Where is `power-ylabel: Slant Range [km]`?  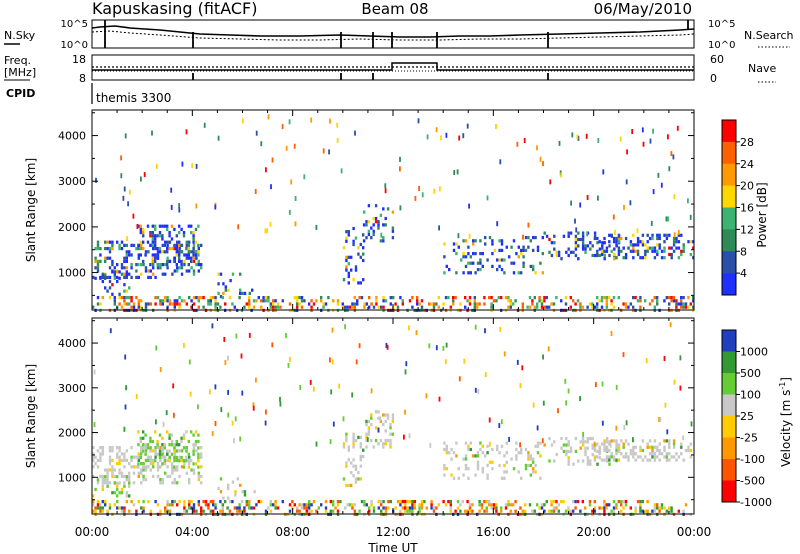 power-ylabel: Slant Range [km] is located at coordinates (31, 210).